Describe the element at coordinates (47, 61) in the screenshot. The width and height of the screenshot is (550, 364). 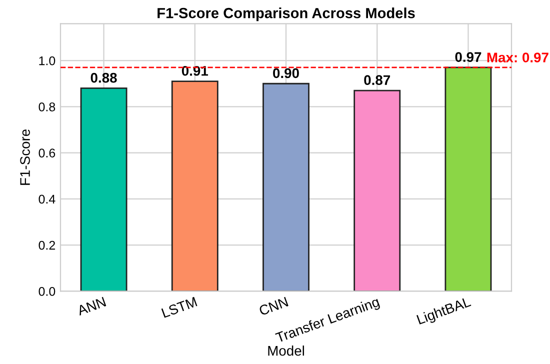
I see `y-tick-label: 1.0` at that location.